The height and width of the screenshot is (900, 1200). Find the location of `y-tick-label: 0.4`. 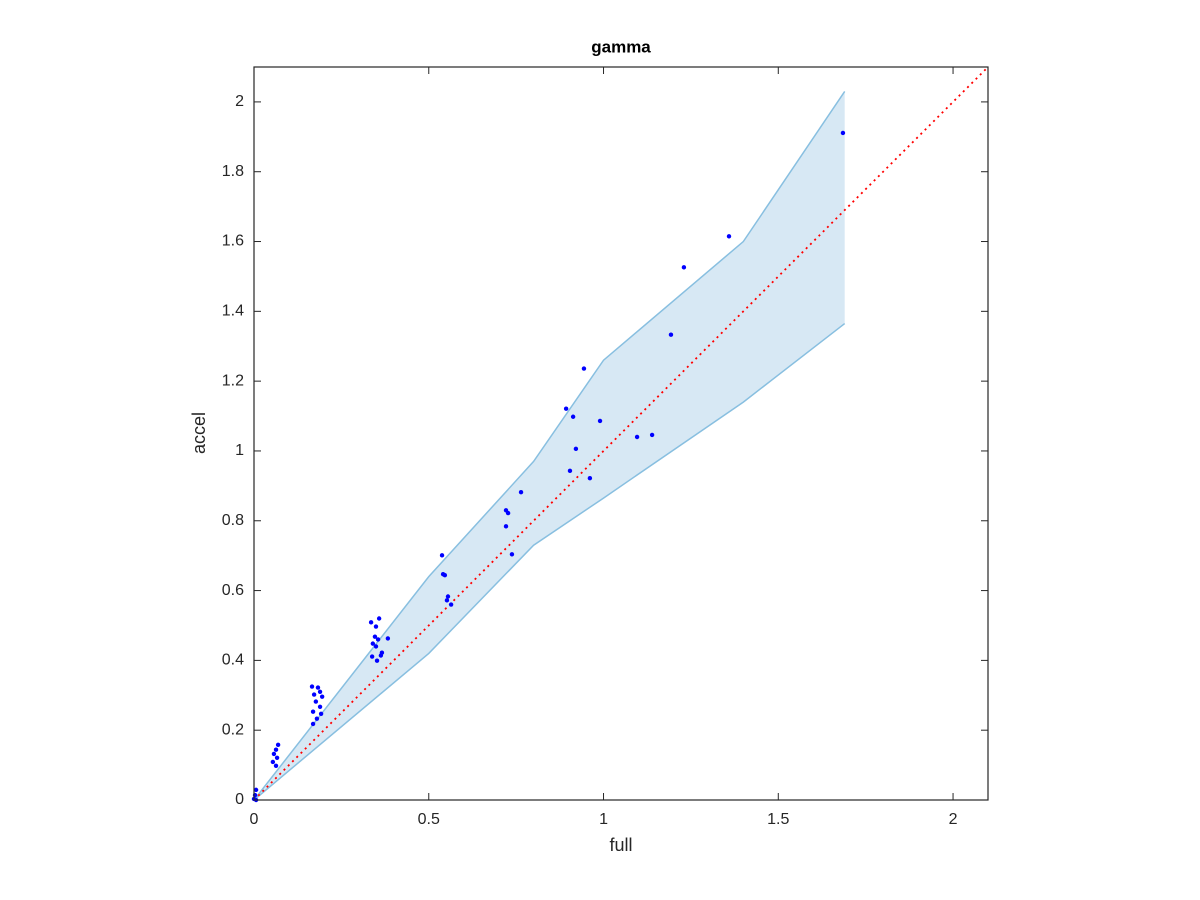

y-tick-label: 0.4 is located at coordinates (233, 660).